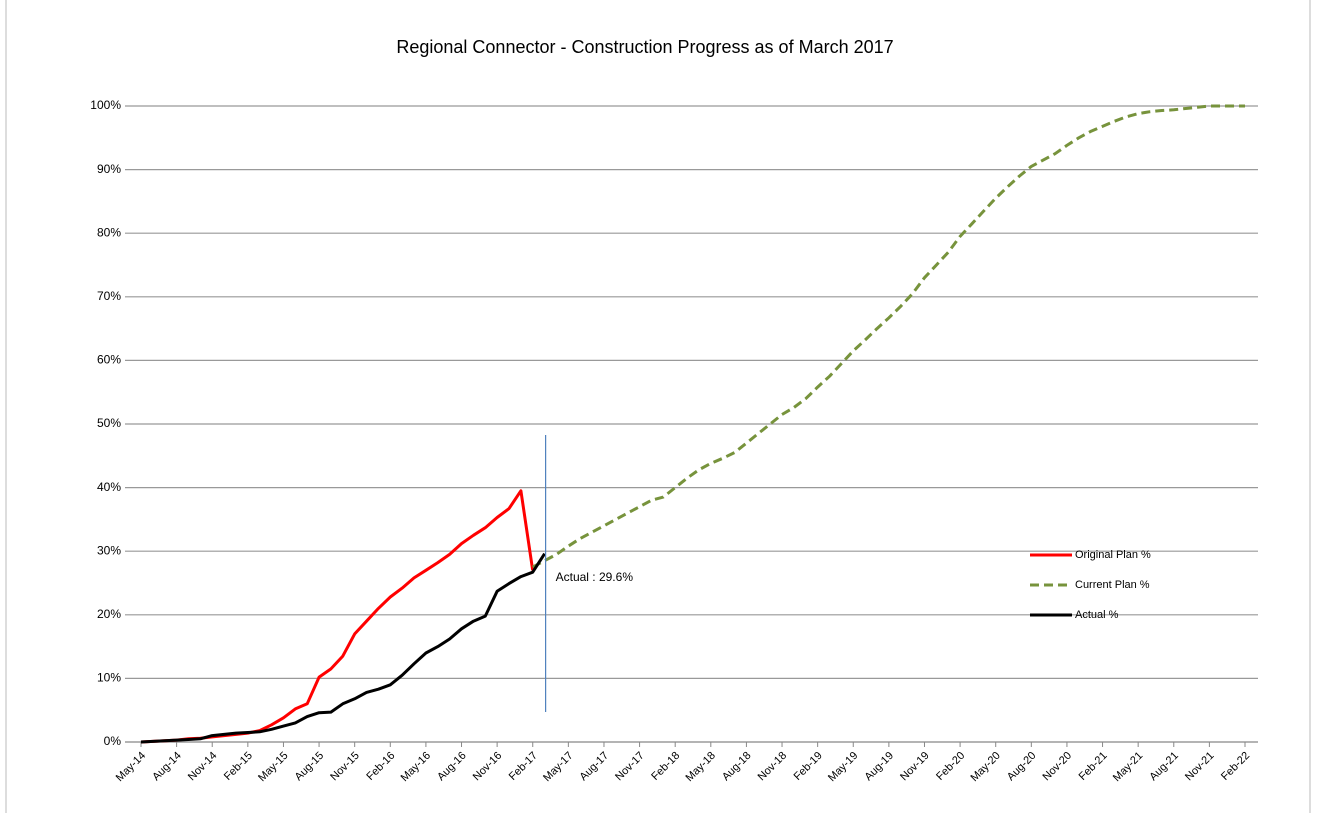 Image resolution: width=1320 pixels, height=818 pixels. What do you see at coordinates (167, 767) in the screenshot?
I see `x-tick-label: Aug-14` at bounding box center [167, 767].